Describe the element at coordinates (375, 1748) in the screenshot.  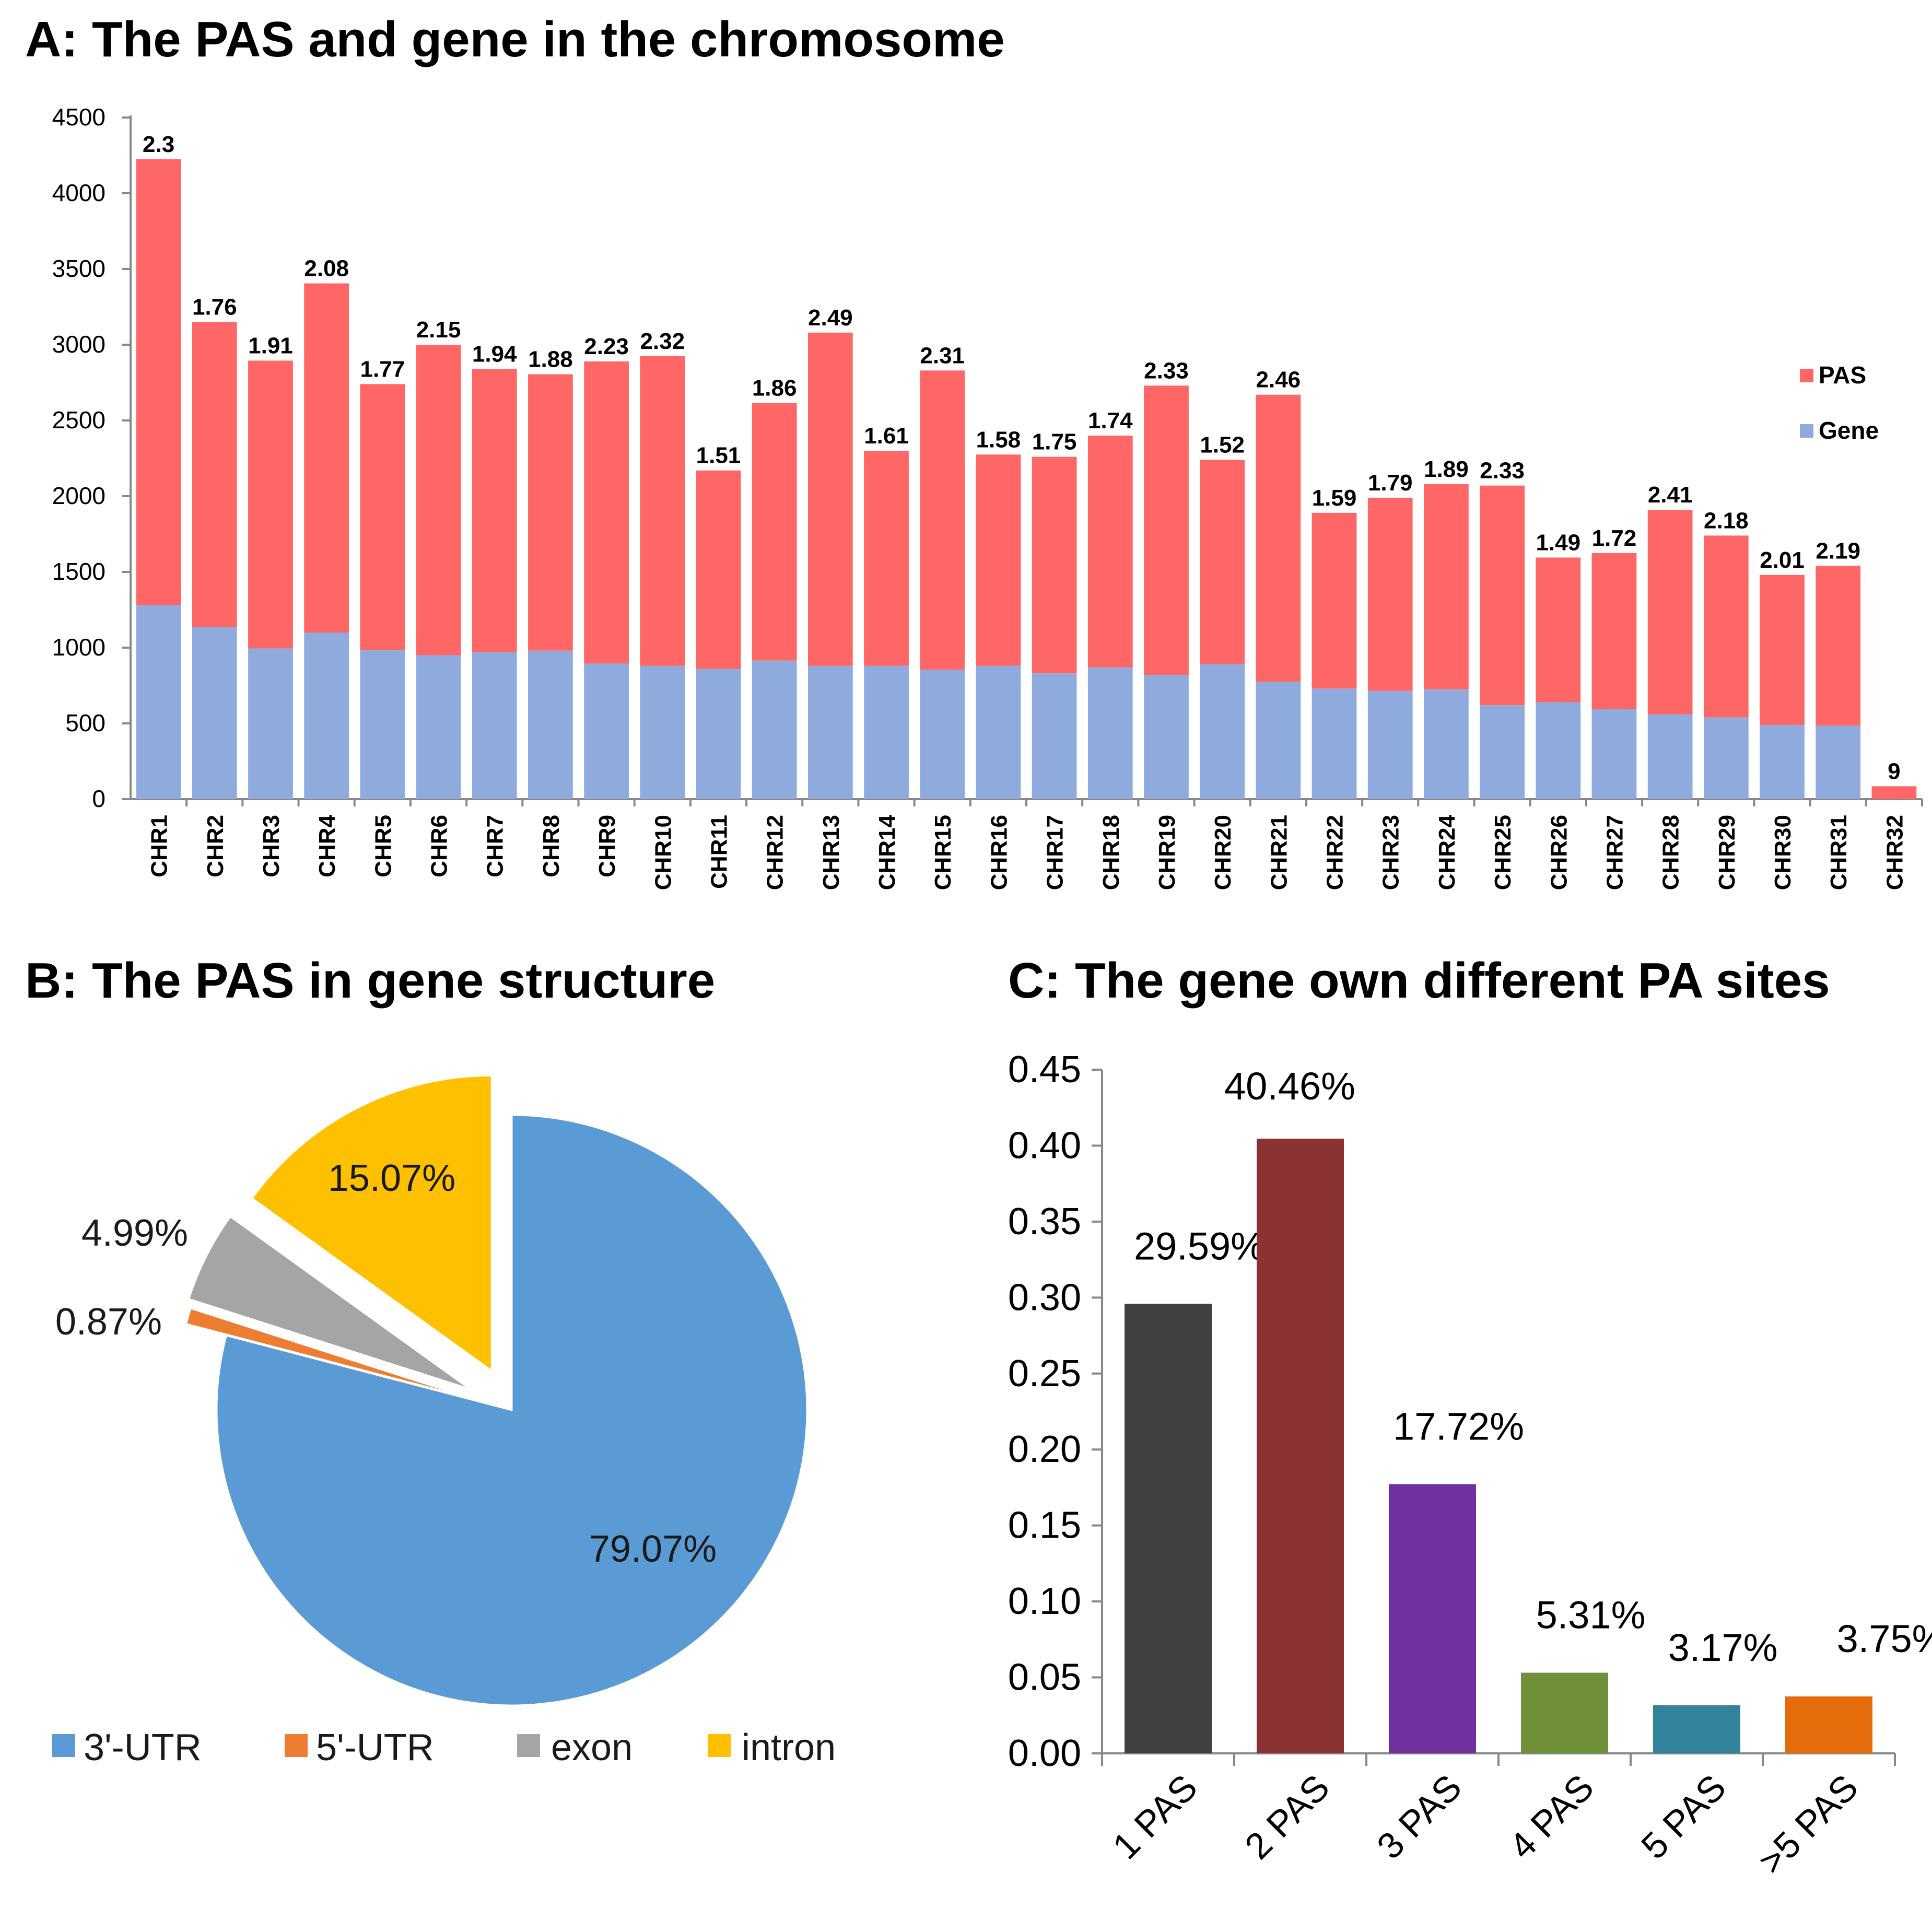
I see `legend-5utr-label: 5'-UTR` at that location.